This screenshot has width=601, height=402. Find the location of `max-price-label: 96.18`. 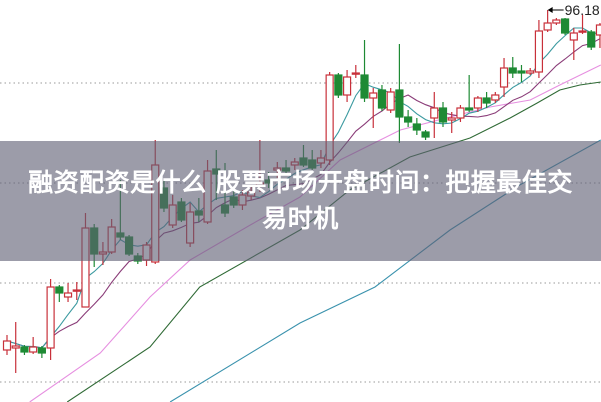

max-price-label: 96.18 is located at coordinates (582, 10).